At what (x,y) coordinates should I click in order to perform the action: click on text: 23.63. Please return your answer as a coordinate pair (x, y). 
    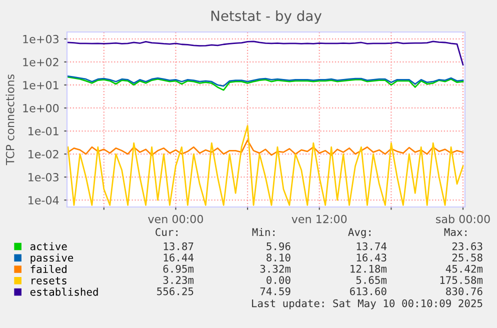
    Looking at the image, I should click on (467, 246).